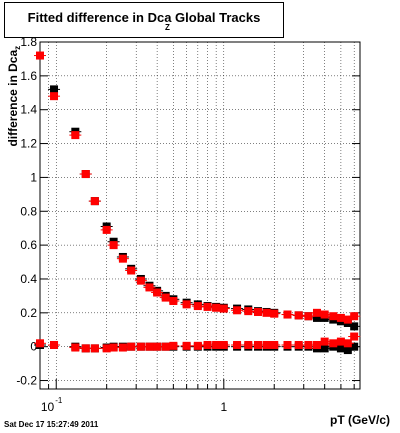 The image size is (400, 433). What do you see at coordinates (28, 313) in the screenshot?
I see `y-tick-label: 0.2` at bounding box center [28, 313].